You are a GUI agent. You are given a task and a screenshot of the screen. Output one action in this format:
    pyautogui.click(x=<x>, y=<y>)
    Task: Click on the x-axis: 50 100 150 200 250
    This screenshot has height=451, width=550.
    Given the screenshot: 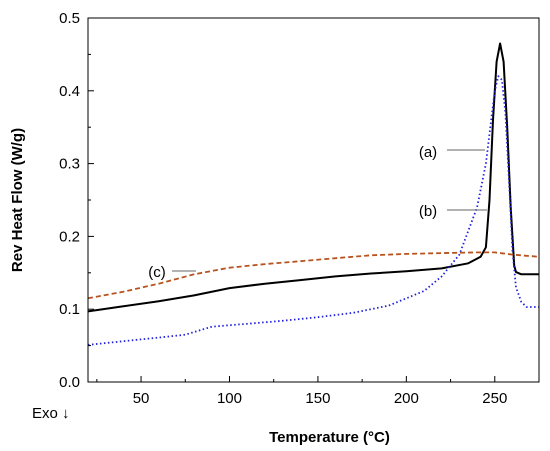 What is the action you would take?
    pyautogui.click(x=318, y=391)
    